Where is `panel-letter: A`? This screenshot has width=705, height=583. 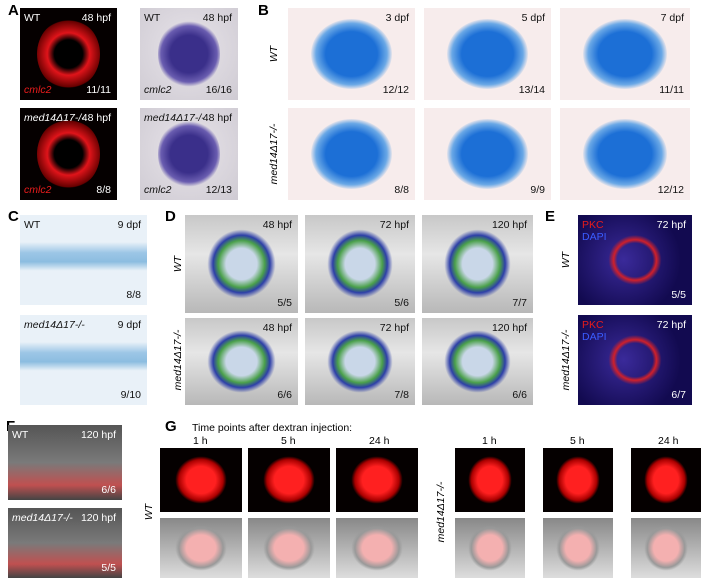 panel-letter: A is located at coordinates (13, 10).